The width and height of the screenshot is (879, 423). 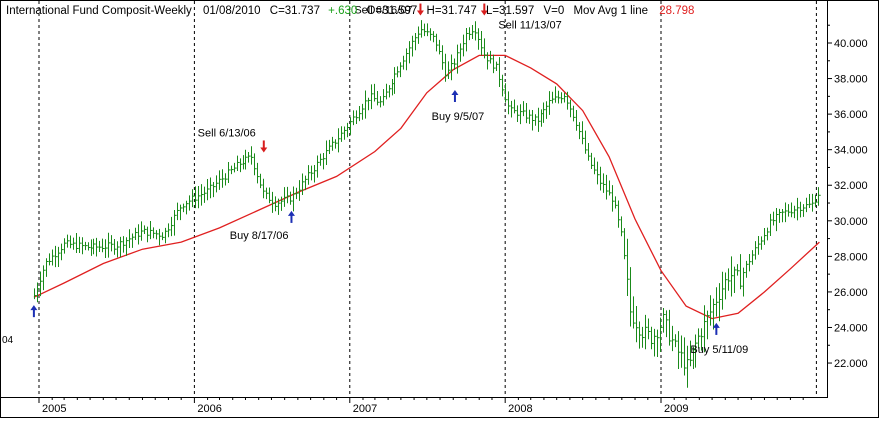 I want to click on annotation-label-sell: Sell 6/16/07, so click(x=383, y=11).